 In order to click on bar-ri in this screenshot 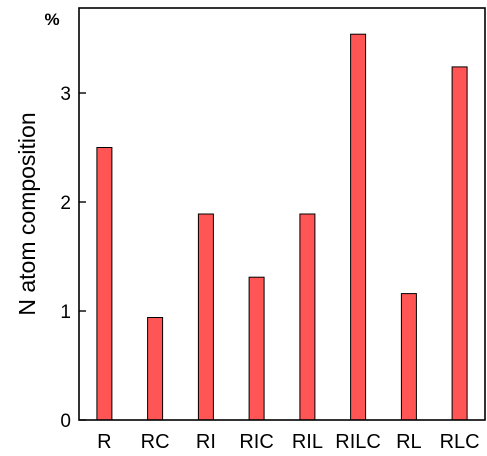, I will do `click(205, 317)`.